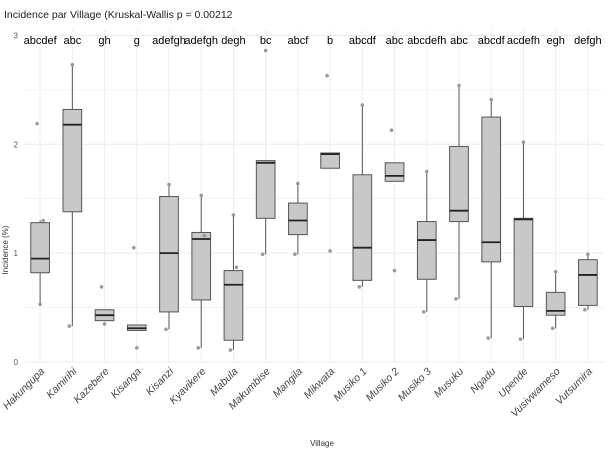  I want to click on y-tick-label: 3, so click(16, 35).